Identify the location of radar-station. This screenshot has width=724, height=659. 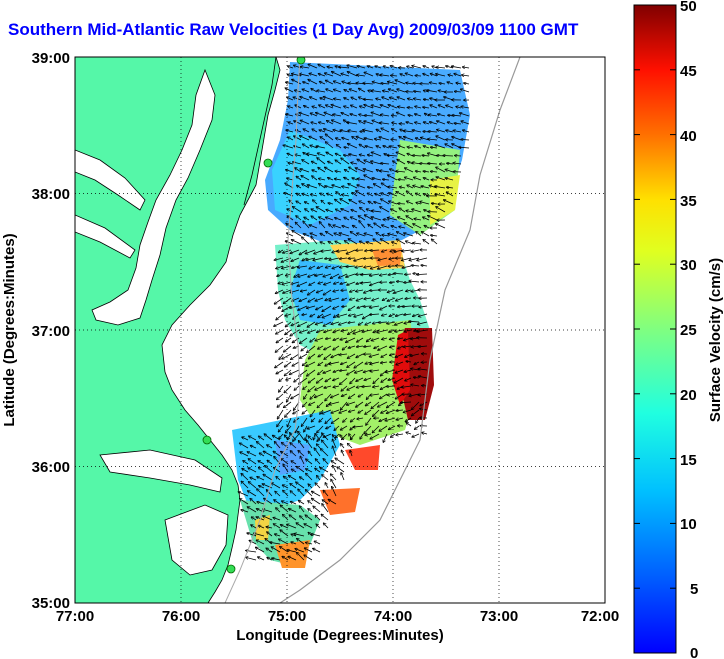
(301, 61).